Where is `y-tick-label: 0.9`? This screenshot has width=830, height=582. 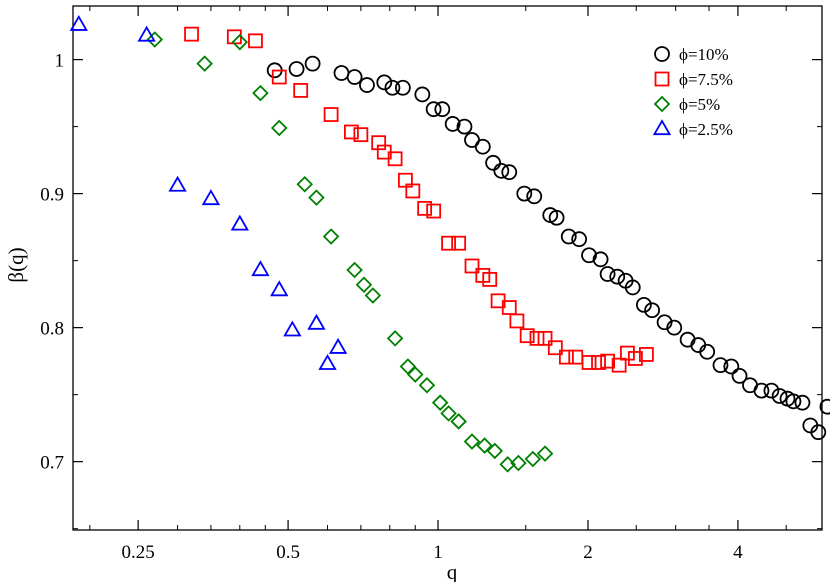 y-tick-label: 0.9 is located at coordinates (52, 195).